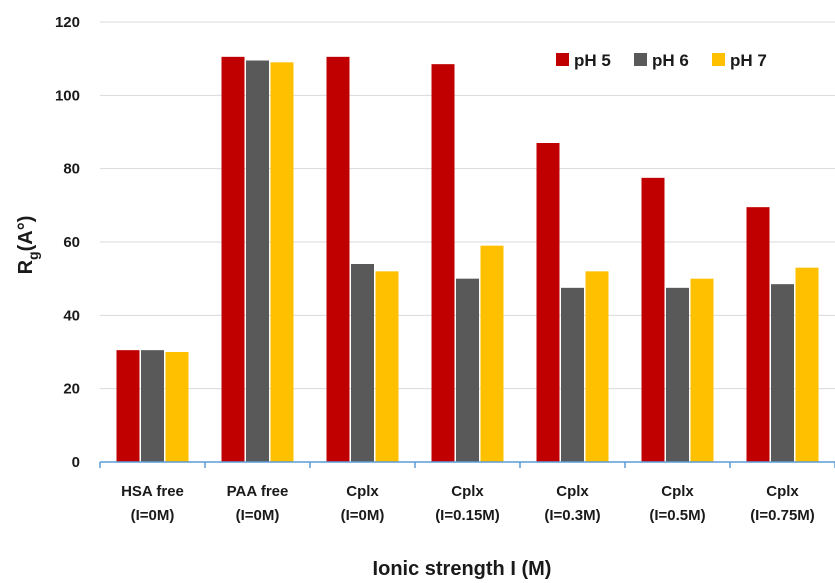 This screenshot has width=835, height=583. What do you see at coordinates (26, 234) in the screenshot?
I see `y-axis-title-rest: (A°)` at bounding box center [26, 234].